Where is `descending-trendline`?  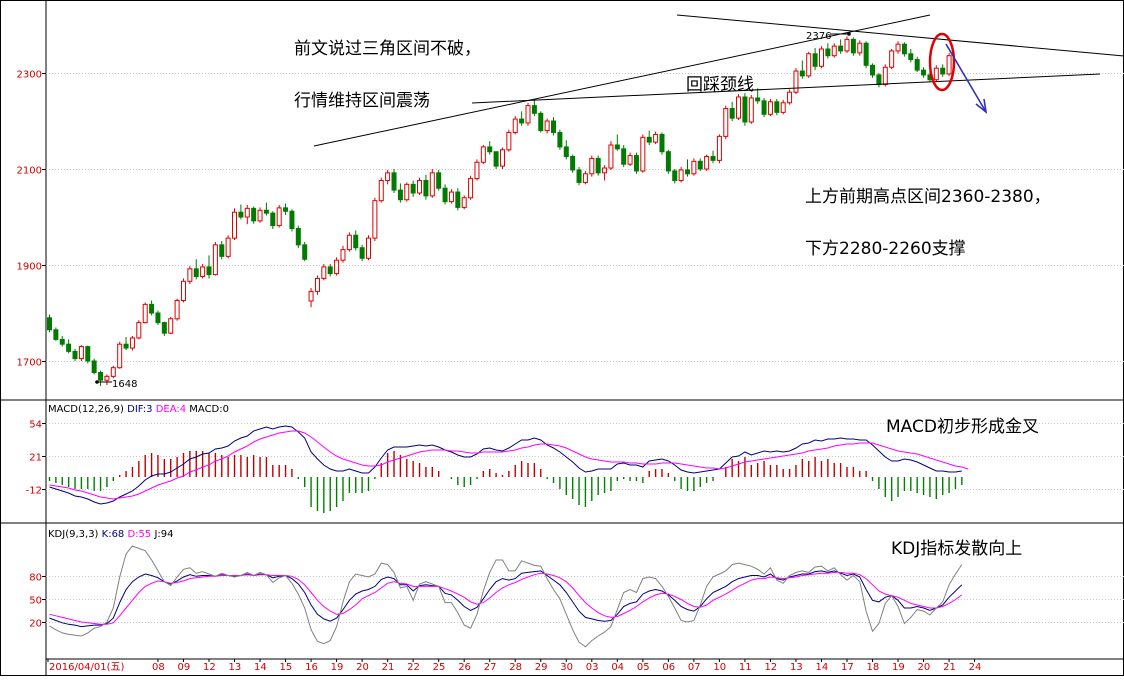 descending-trendline is located at coordinates (900, 35).